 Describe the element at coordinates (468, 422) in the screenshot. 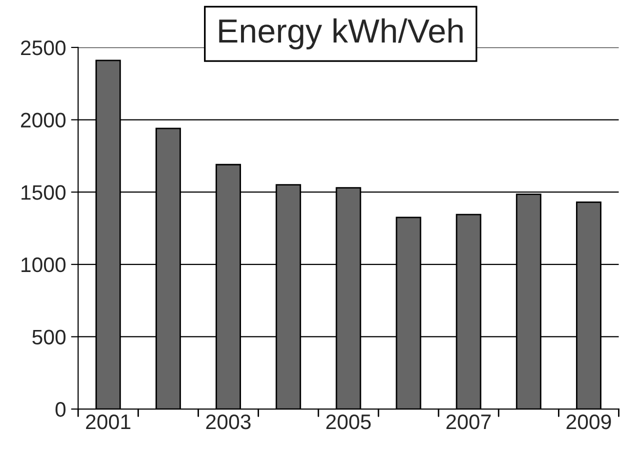

I see `x-tick-label: 2007` at that location.